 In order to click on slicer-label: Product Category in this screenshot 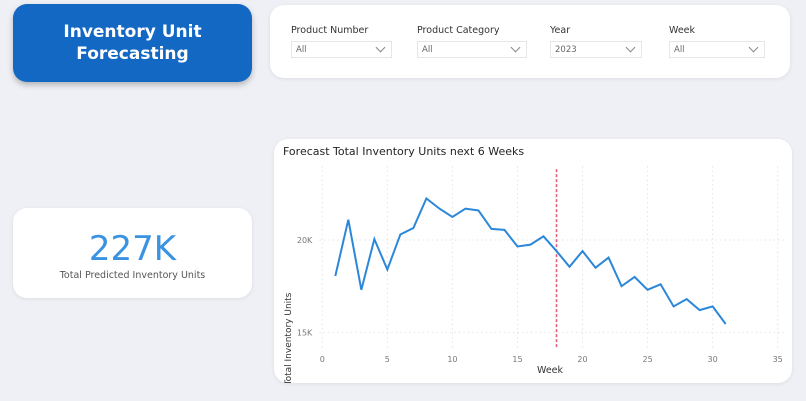, I will do `click(458, 30)`.